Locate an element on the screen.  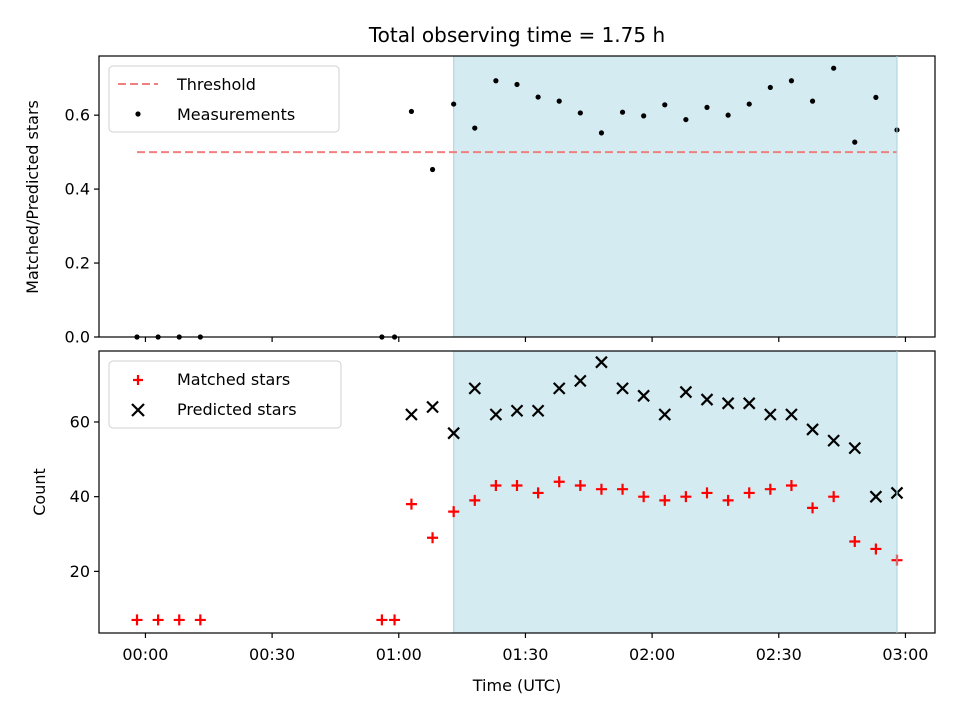
bottom-y-tick-label: 60 is located at coordinates (80, 421).